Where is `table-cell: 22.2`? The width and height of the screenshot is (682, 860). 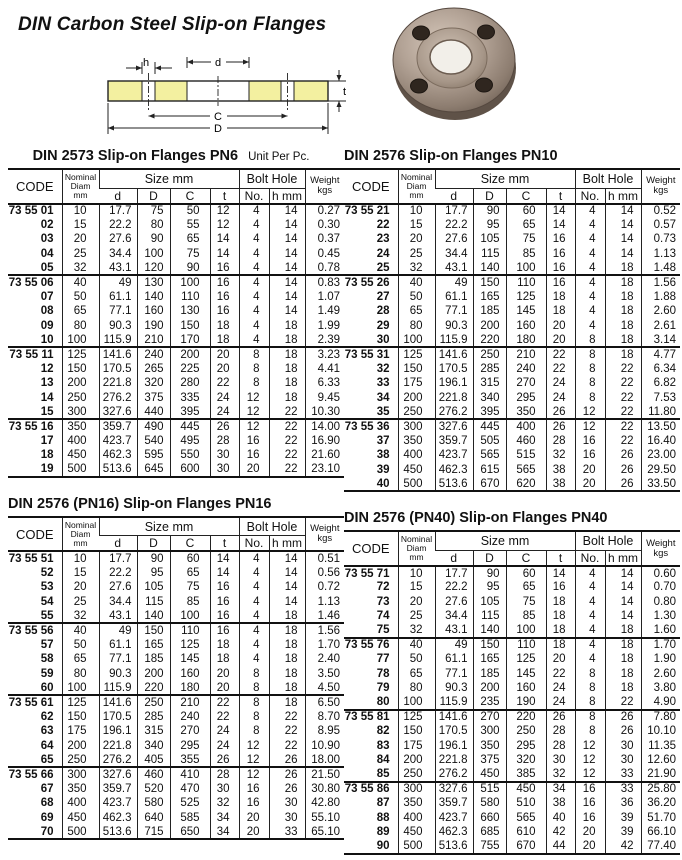 table-cell: 22.2 is located at coordinates (117, 225).